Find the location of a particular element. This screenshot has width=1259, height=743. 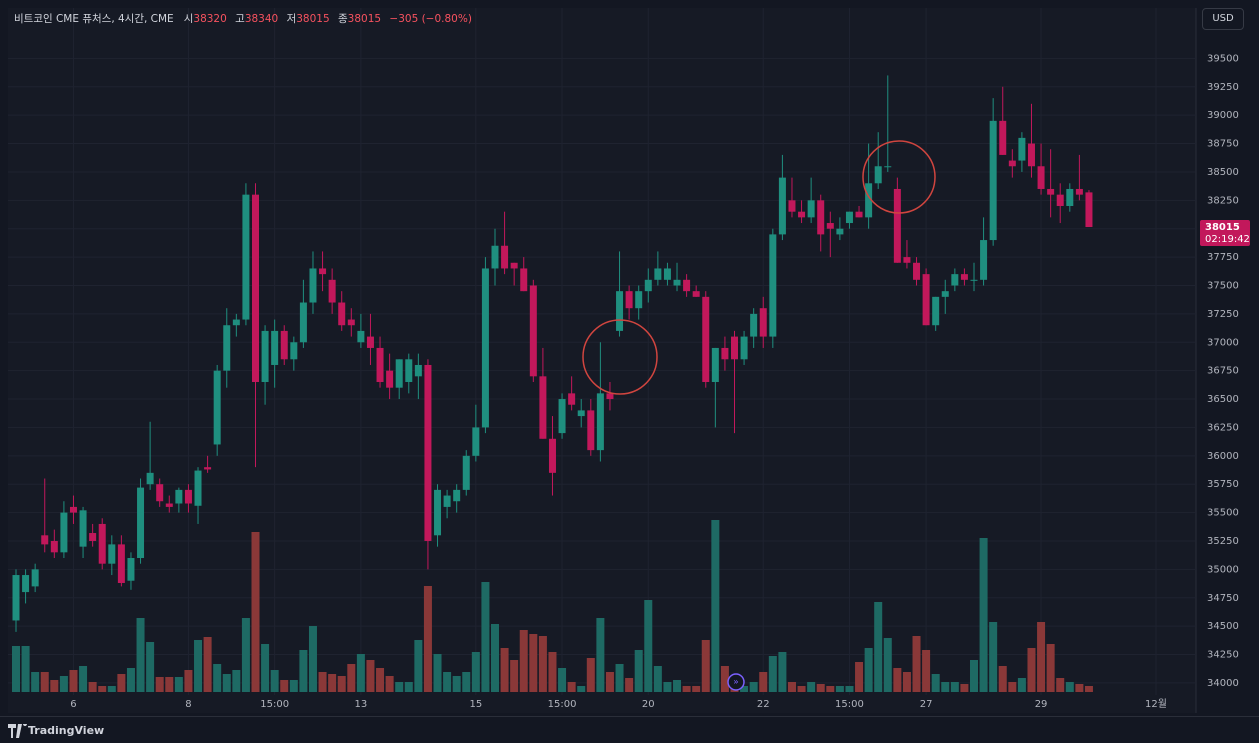

y-tick-label: 39500 is located at coordinates (1223, 58).